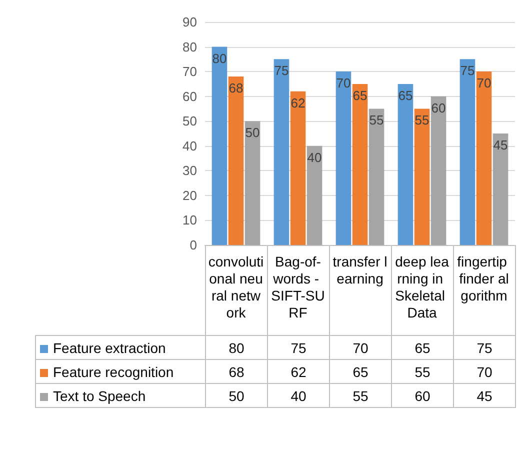 The height and width of the screenshot is (462, 529). I want to click on text: 80, so click(219, 58).